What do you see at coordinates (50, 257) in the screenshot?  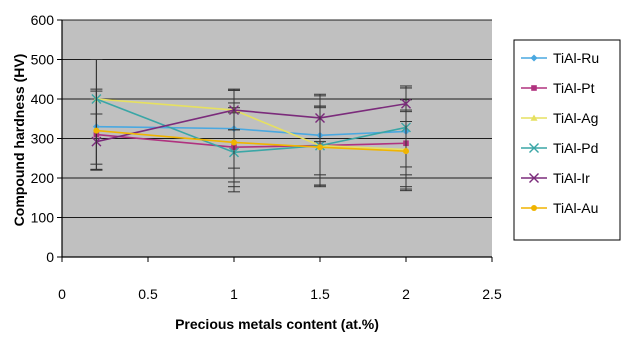 I see `y-tick-label: 0` at bounding box center [50, 257].